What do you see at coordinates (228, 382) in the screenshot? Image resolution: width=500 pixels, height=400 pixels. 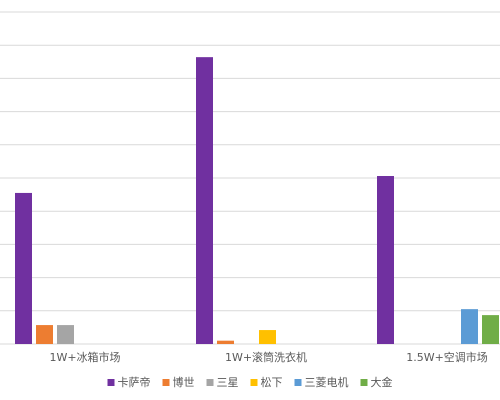 I see `legend-label: 三星` at bounding box center [228, 382].